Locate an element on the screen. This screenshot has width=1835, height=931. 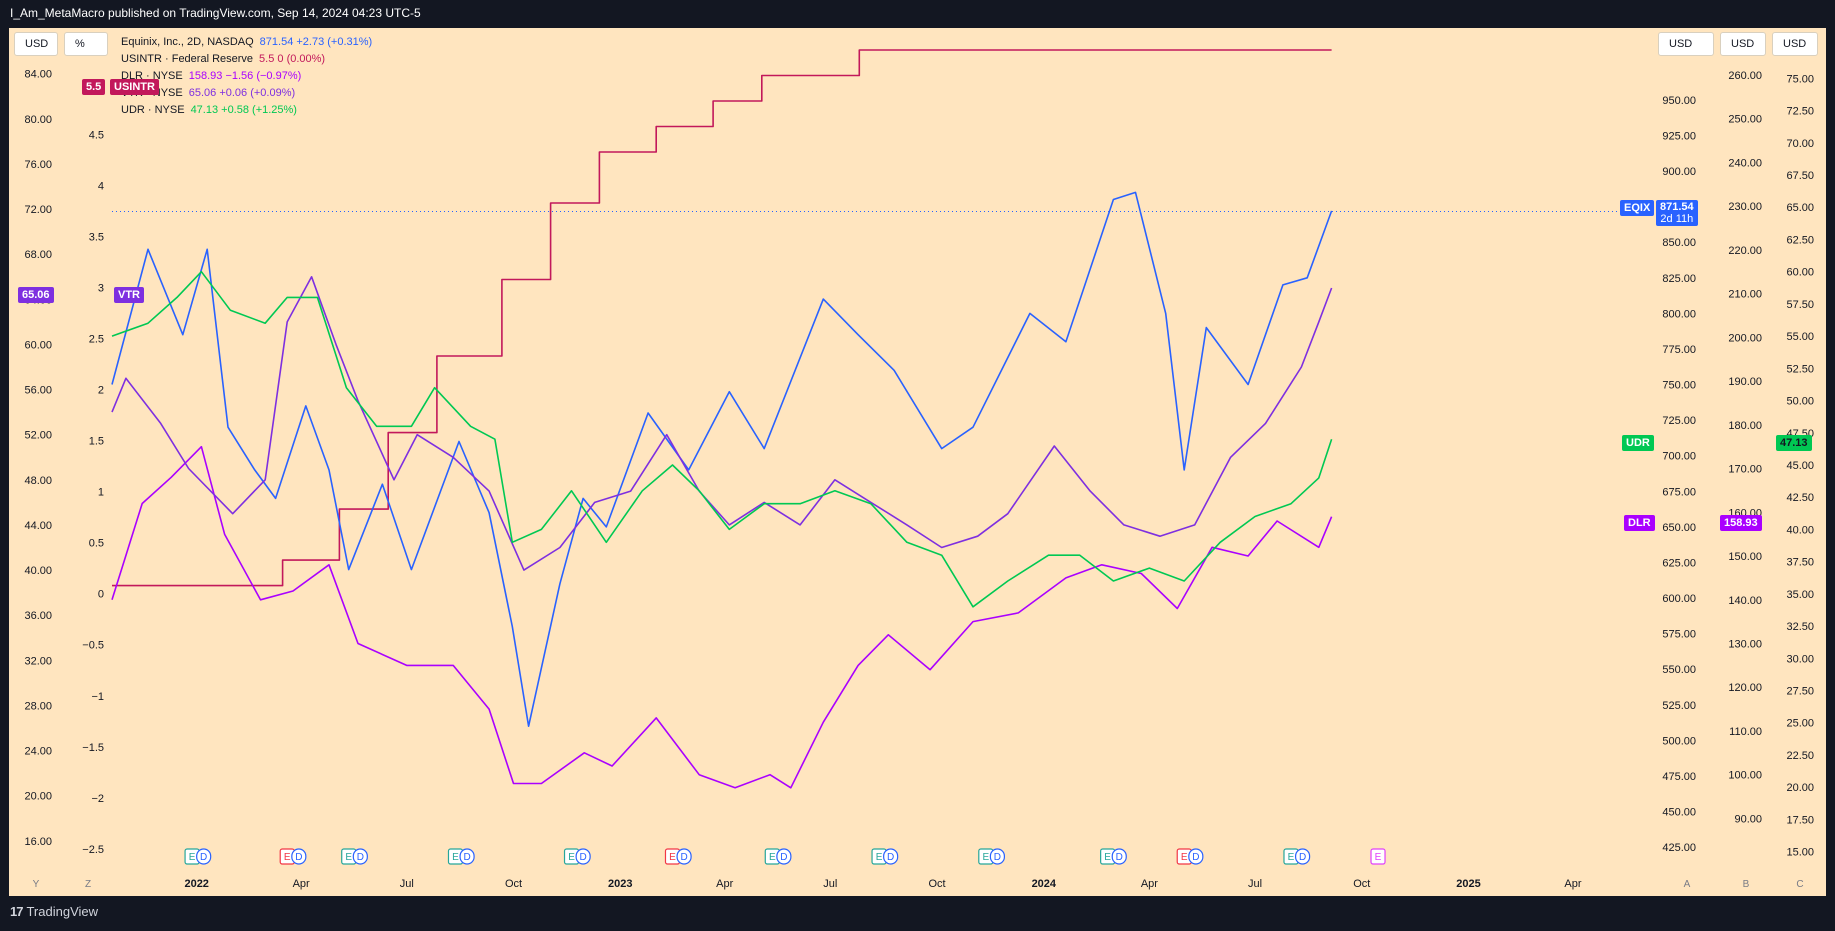
tick-label-vtr-1: 80.00 is located at coordinates (38, 120).